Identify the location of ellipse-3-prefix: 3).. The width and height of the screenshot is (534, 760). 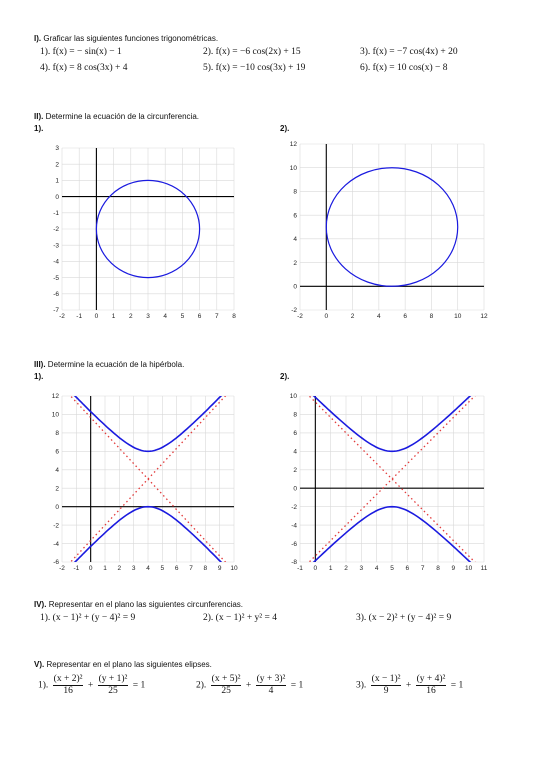
(361, 685).